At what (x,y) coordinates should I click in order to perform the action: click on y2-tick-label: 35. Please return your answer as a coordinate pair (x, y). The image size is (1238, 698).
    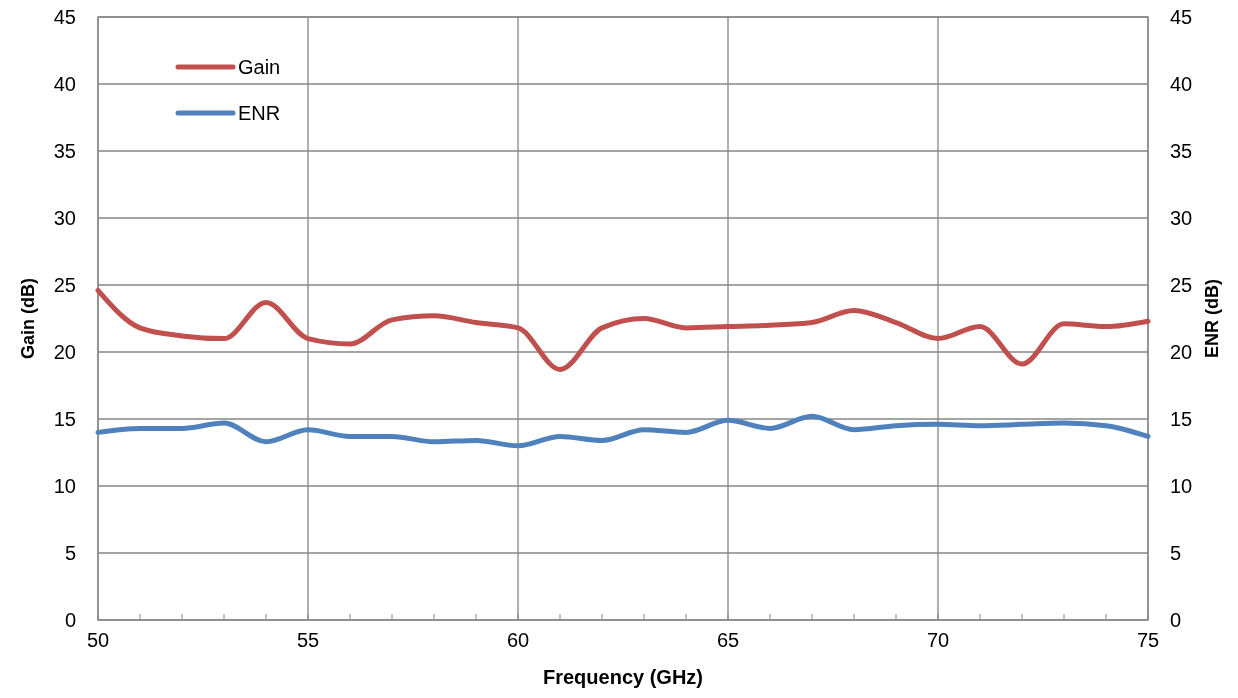
    Looking at the image, I should click on (1181, 151).